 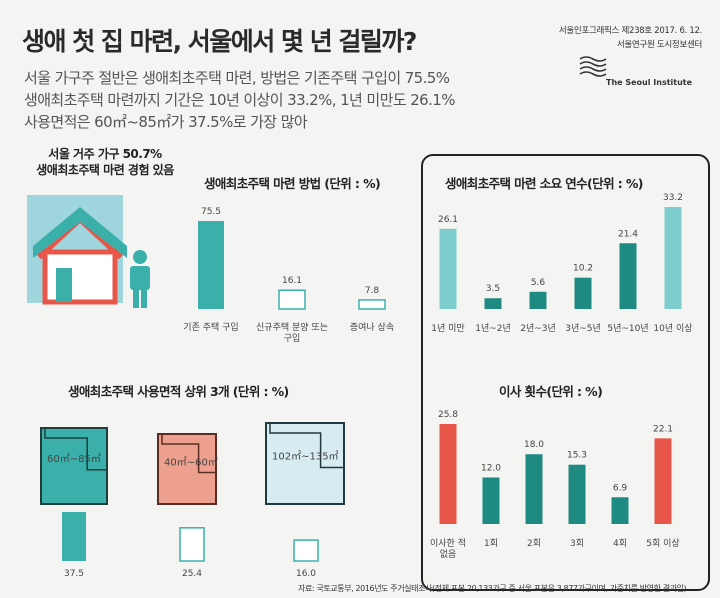 I want to click on moves-value-label: 15.3, so click(x=577, y=456).